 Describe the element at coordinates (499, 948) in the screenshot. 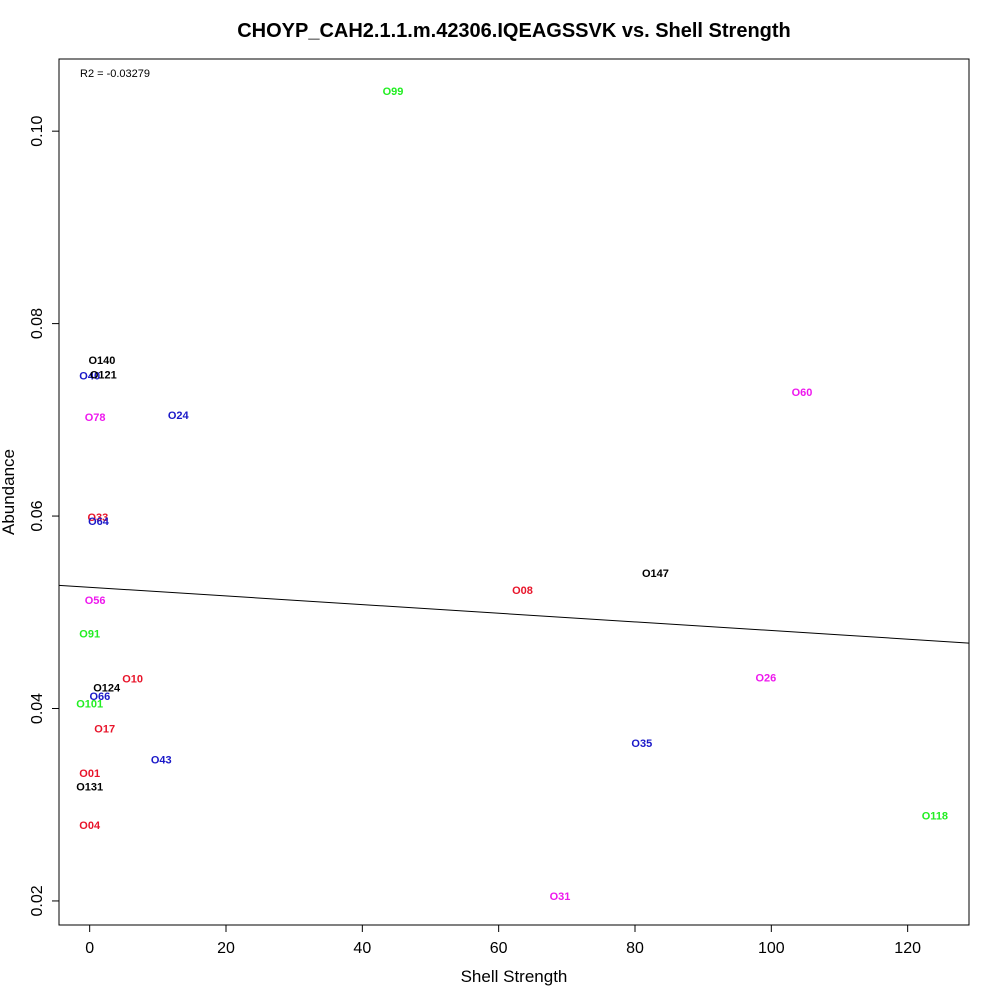

I see `x-tick-label: 60` at that location.